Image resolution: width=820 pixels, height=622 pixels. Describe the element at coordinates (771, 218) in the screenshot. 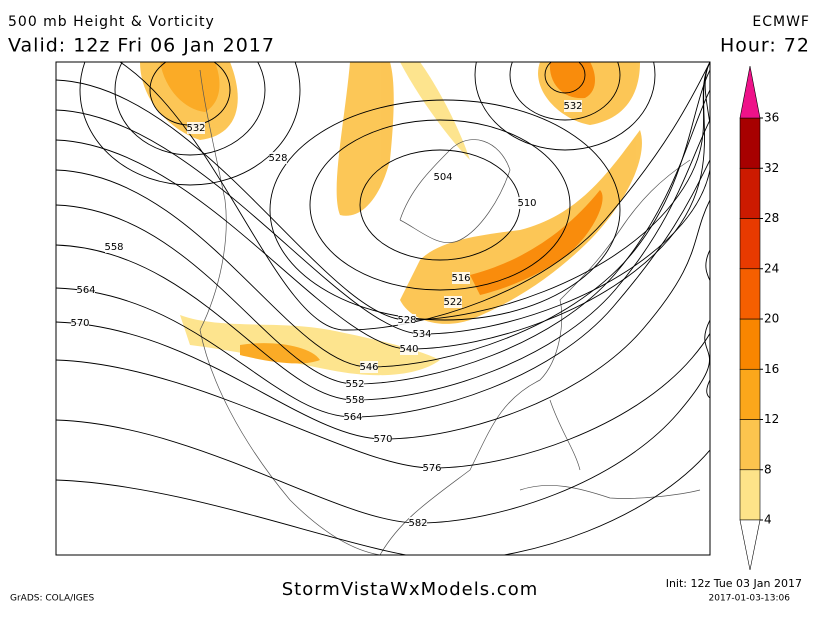

I see `colorbar-label: 28` at that location.